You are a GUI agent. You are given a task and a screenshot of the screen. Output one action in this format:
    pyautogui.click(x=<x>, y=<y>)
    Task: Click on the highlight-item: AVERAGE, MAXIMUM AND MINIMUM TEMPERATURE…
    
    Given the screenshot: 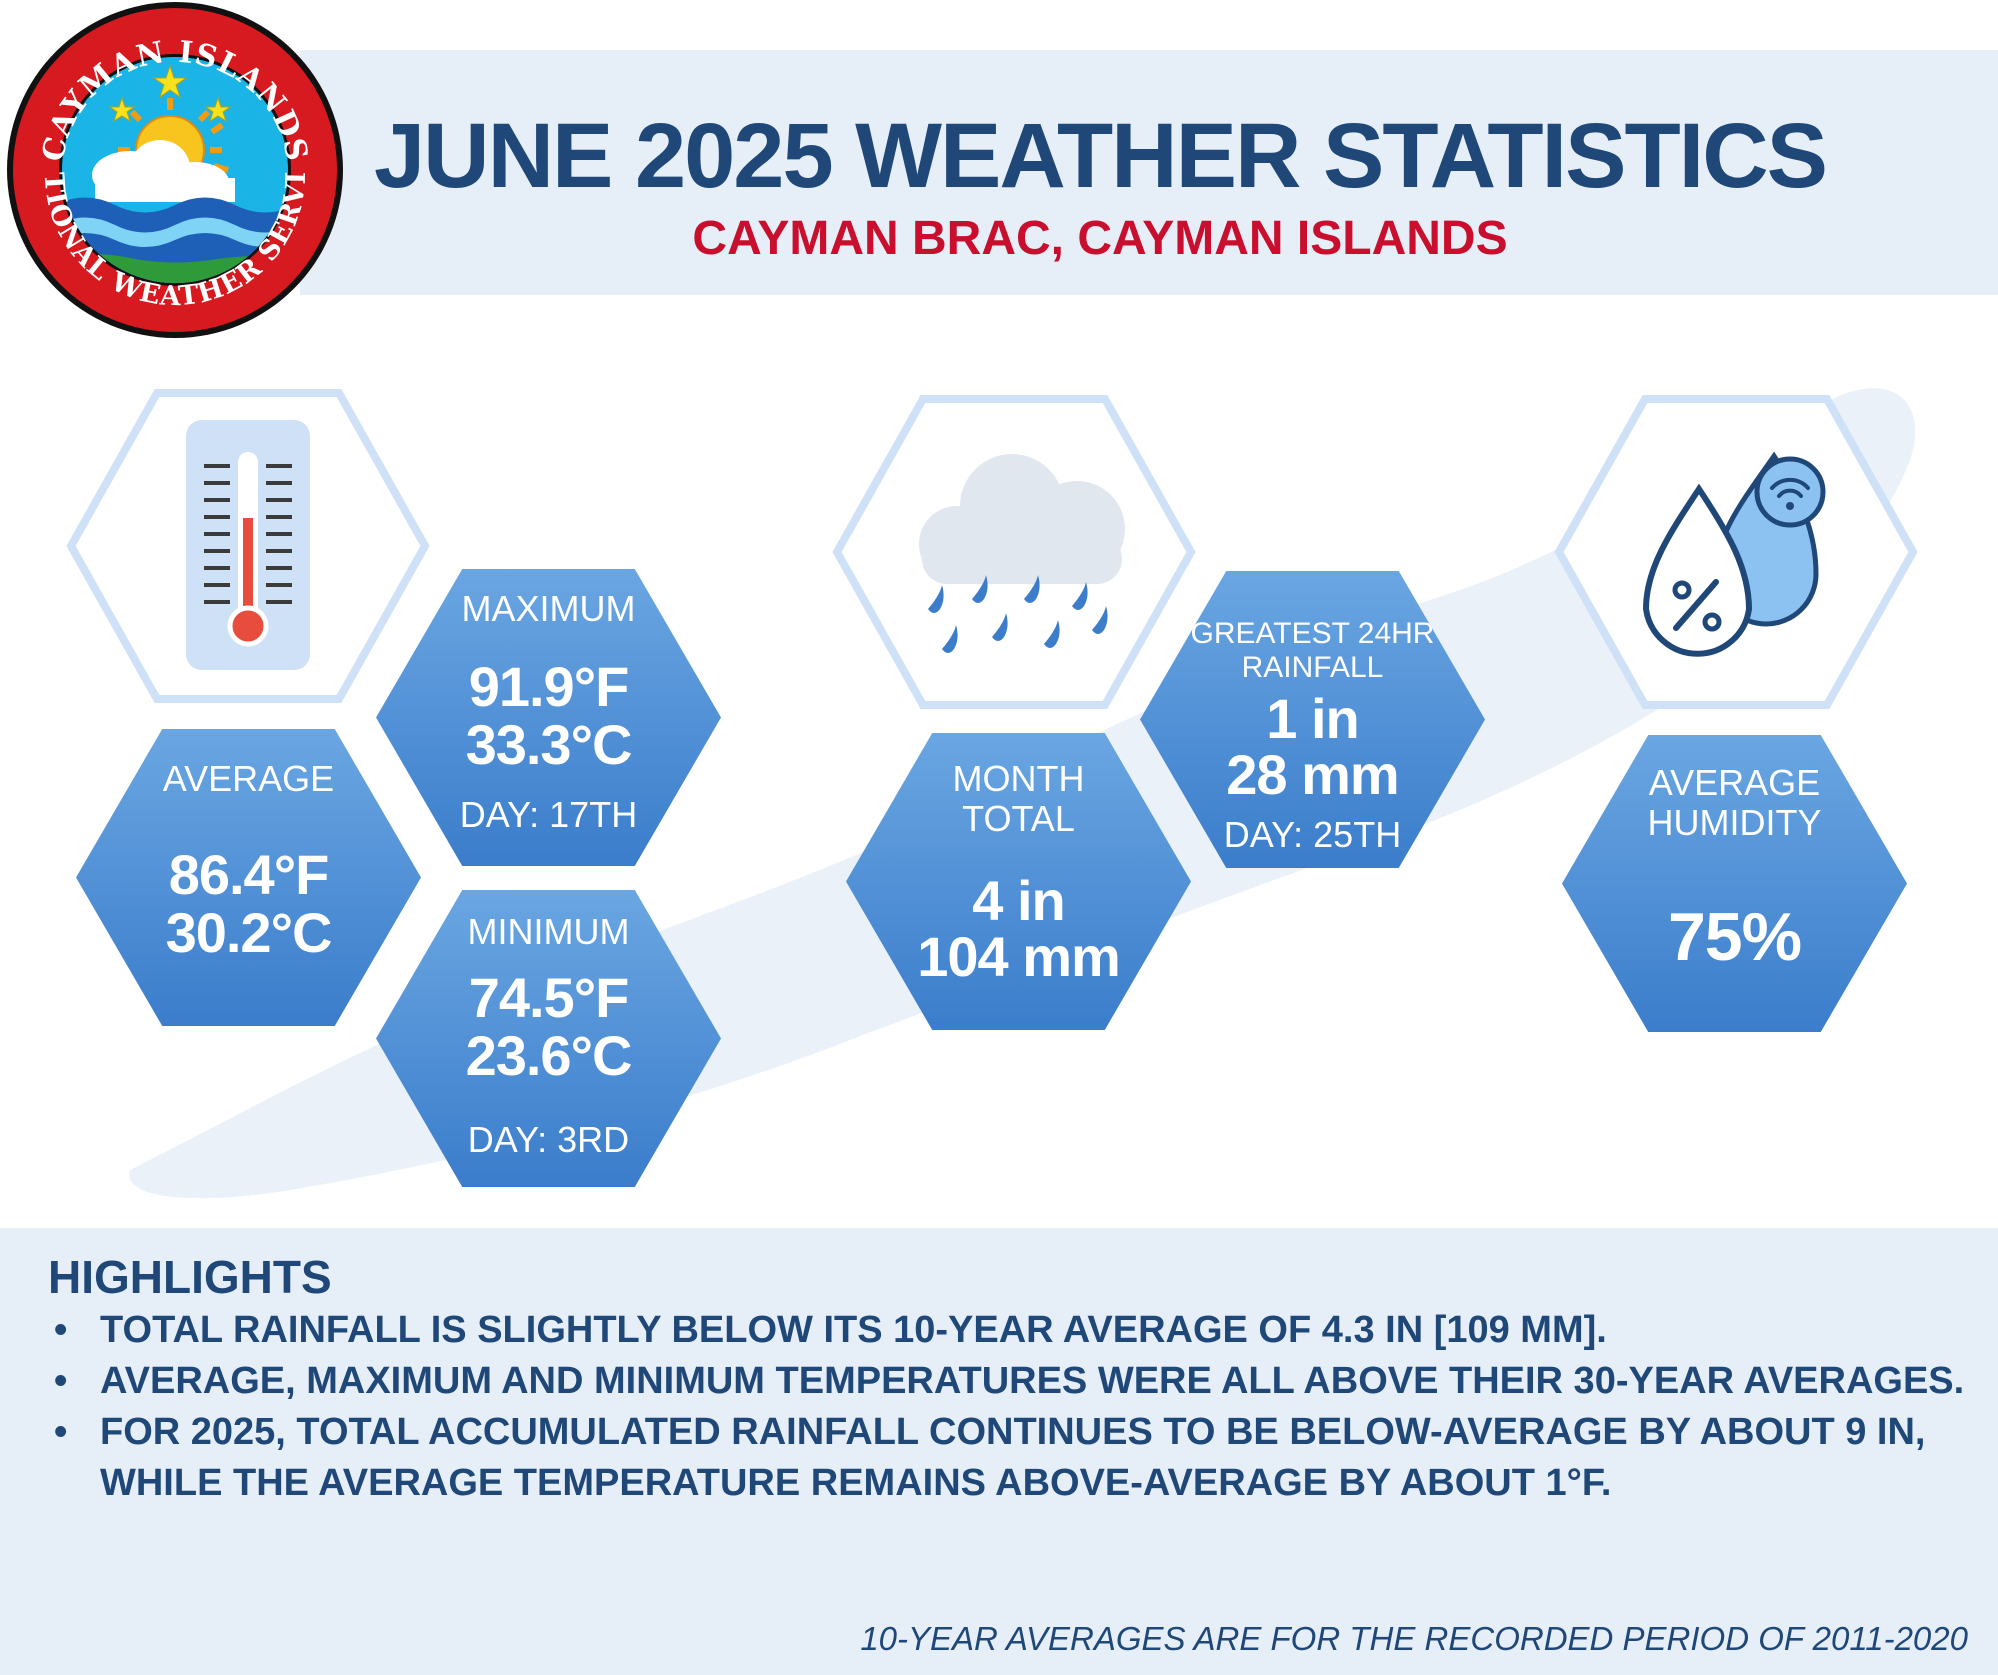 What is the action you would take?
    pyautogui.click(x=1008, y=1381)
    